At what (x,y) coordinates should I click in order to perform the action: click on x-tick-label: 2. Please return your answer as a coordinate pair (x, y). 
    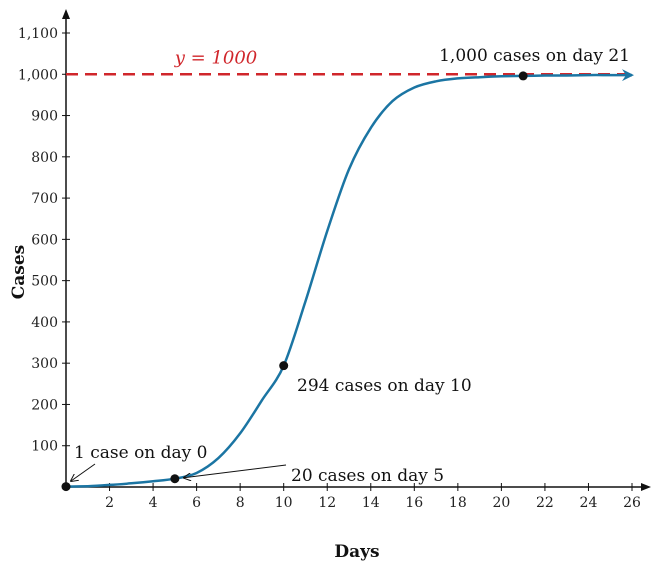
    Looking at the image, I should click on (109, 503).